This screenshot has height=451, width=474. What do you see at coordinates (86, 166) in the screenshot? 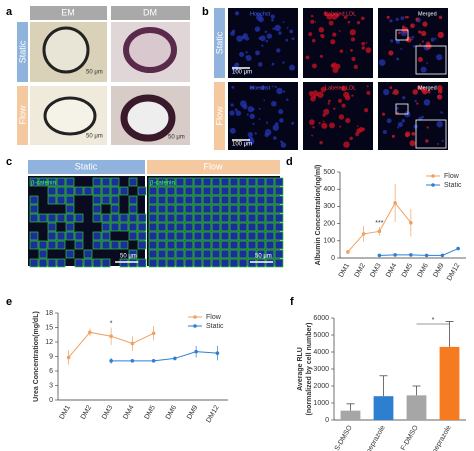
I see `header: Static` at bounding box center [86, 166].